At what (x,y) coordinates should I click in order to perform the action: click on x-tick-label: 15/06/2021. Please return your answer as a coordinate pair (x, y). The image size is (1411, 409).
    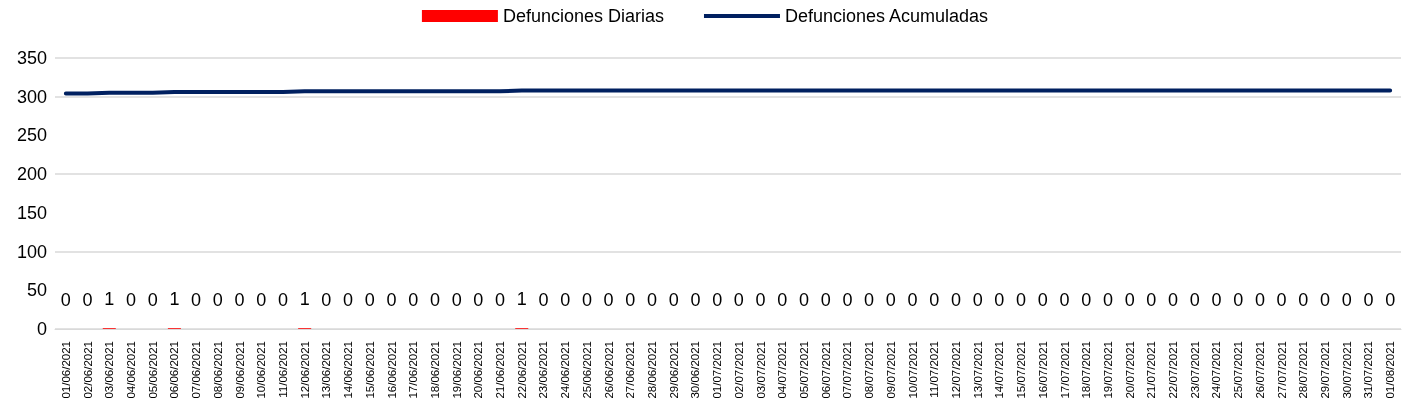
    Looking at the image, I should click on (369, 370).